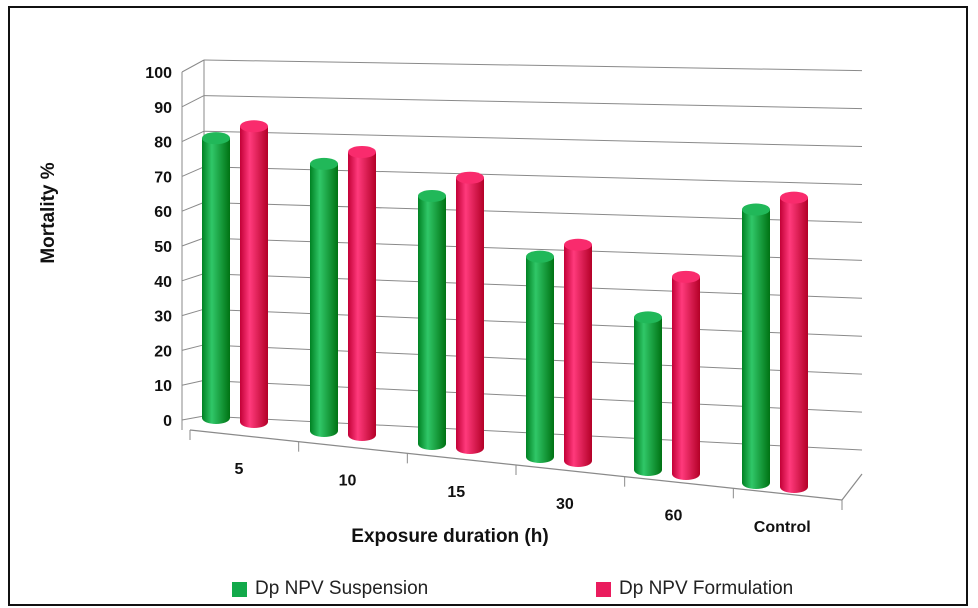 This screenshot has width=978, height=608. Describe the element at coordinates (348, 481) in the screenshot. I see `x-tick-label: 10` at that location.